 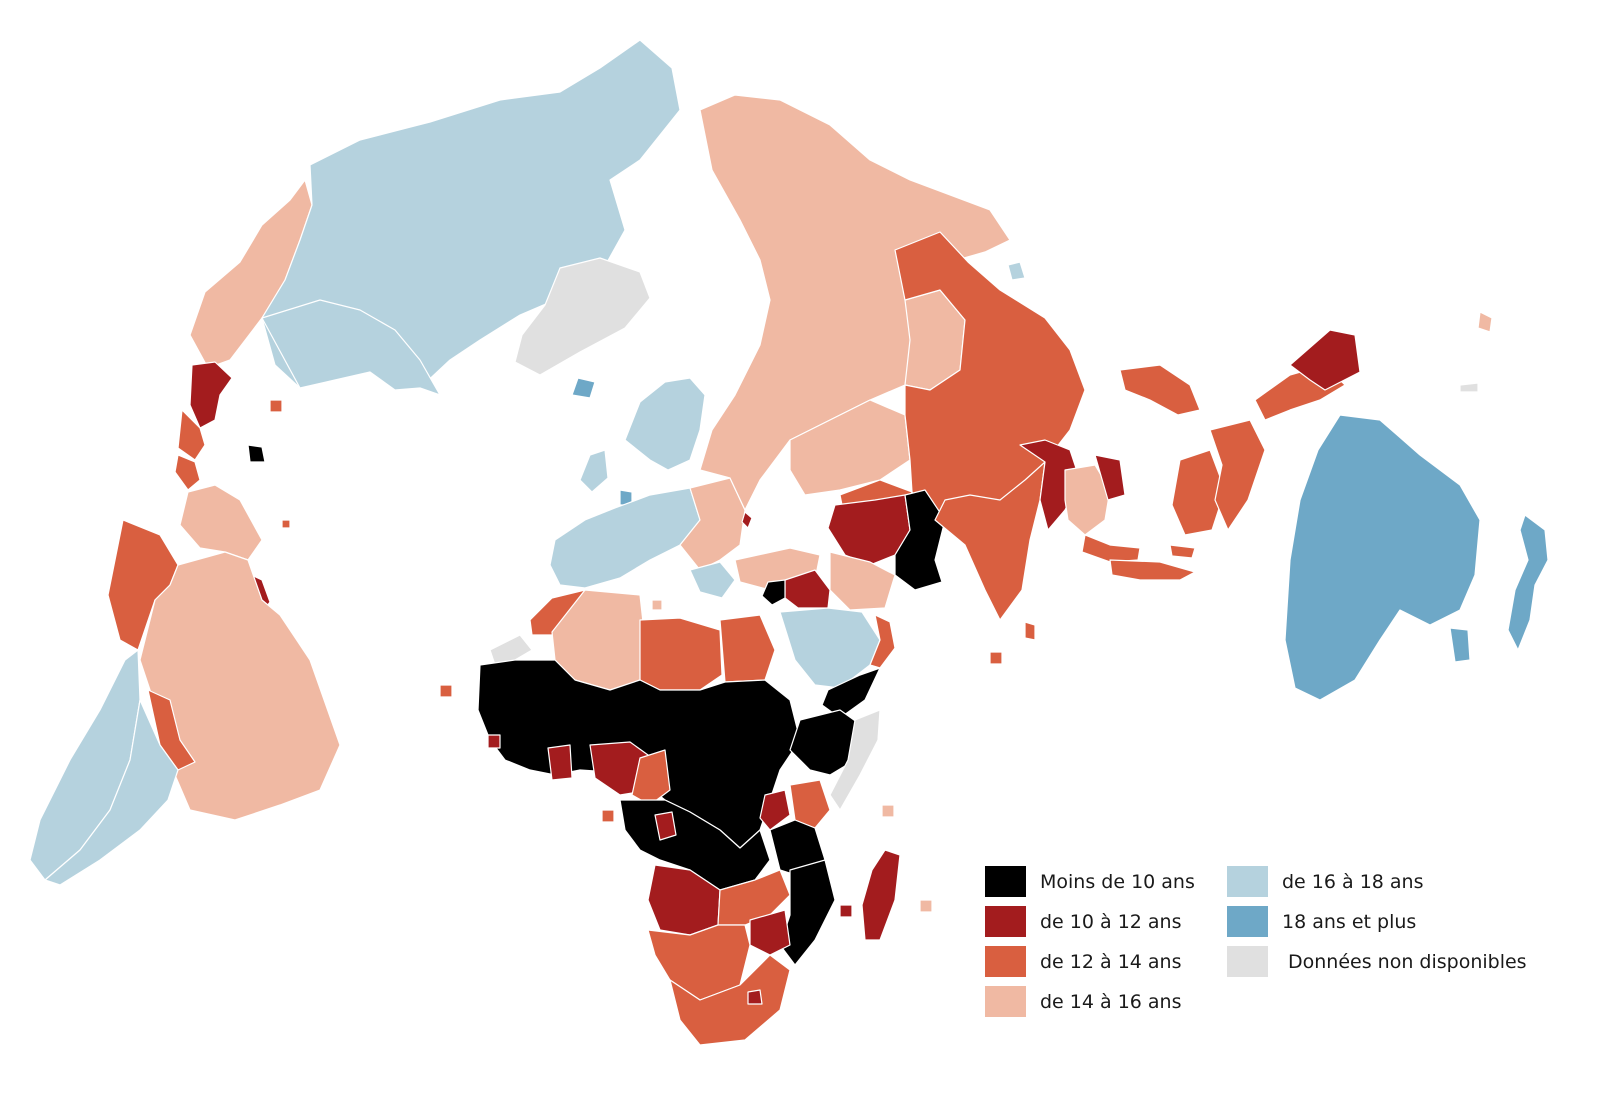 I want to click on region-japan-korea, so click(x=1016, y=271).